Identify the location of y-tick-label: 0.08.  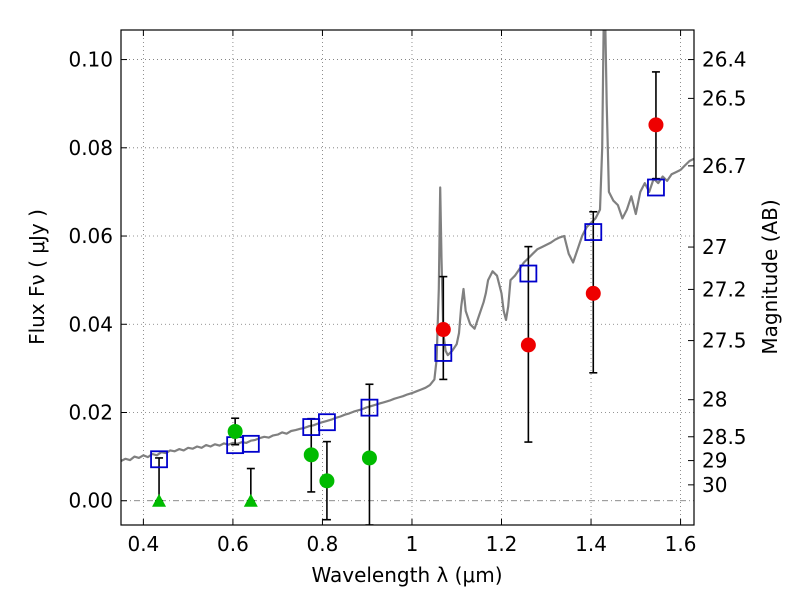
(90, 148).